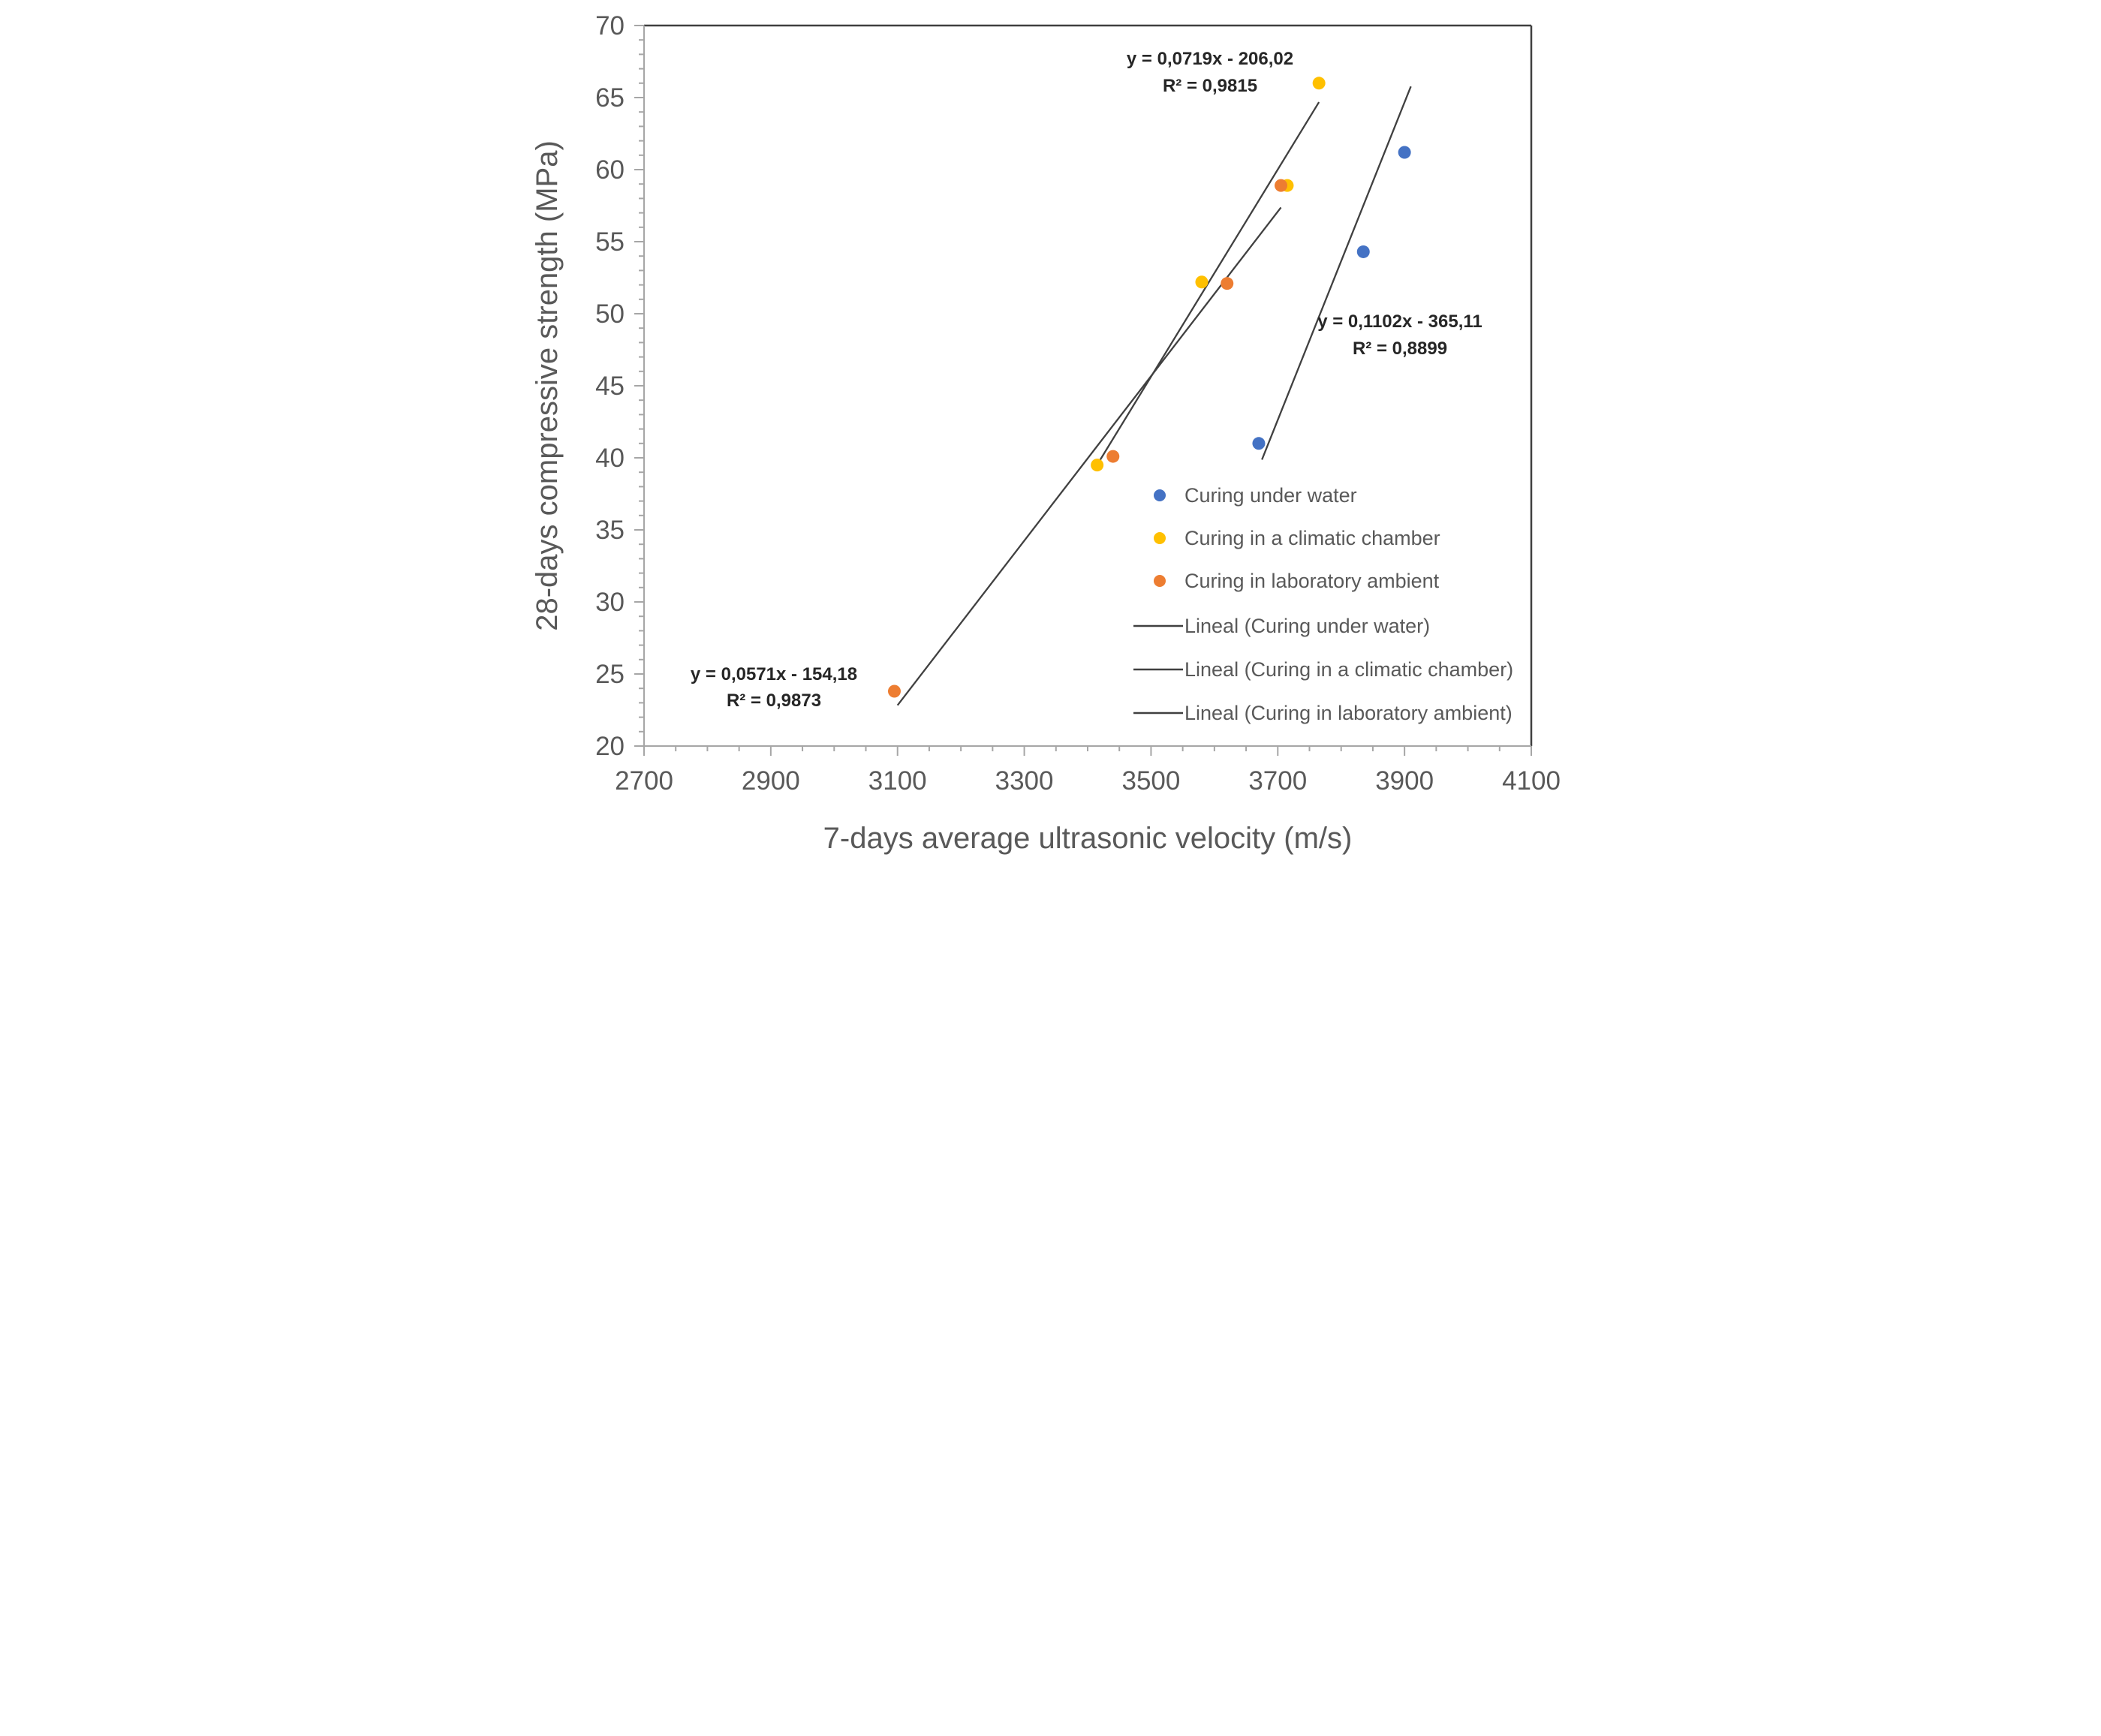 This screenshot has height=1736, width=2101. I want to click on x-axis-title: 7-days average ultrasonic velocity (m/s), so click(1087, 838).